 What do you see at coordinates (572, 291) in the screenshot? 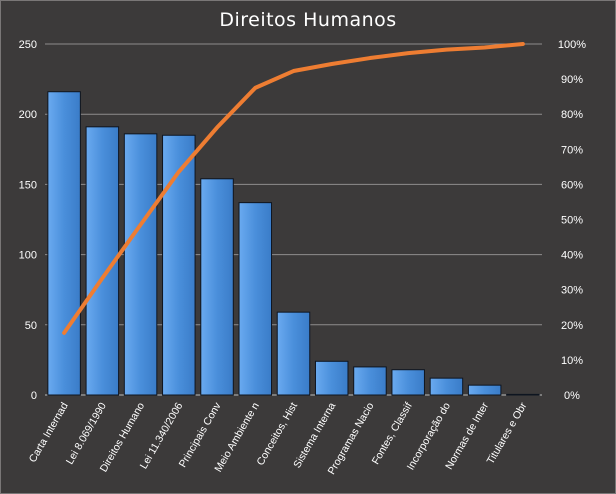
I see `y2-axis-tick-label: 30%` at bounding box center [572, 291].